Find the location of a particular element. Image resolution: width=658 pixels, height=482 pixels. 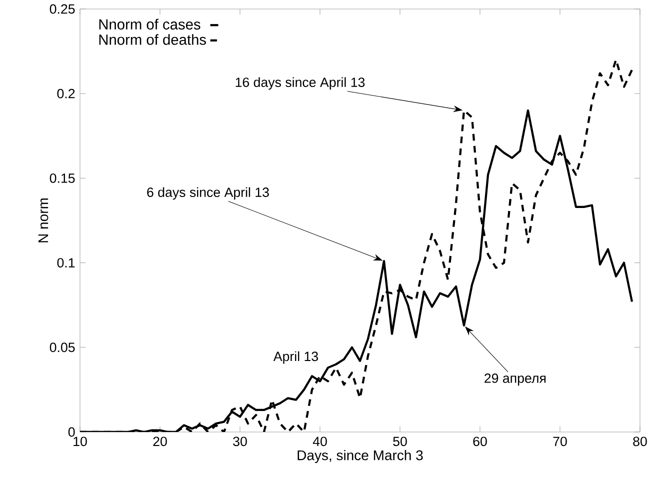

x-tick-label: 80 is located at coordinates (640, 441).